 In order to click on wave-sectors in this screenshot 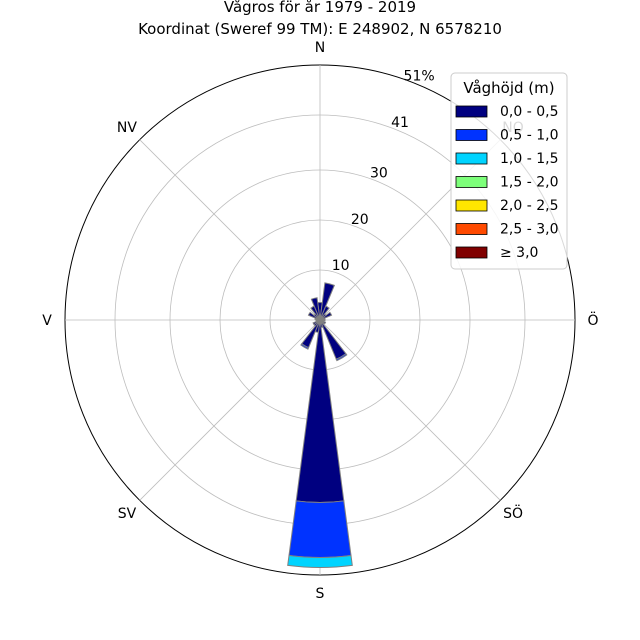, I will do `click(320, 425)`.